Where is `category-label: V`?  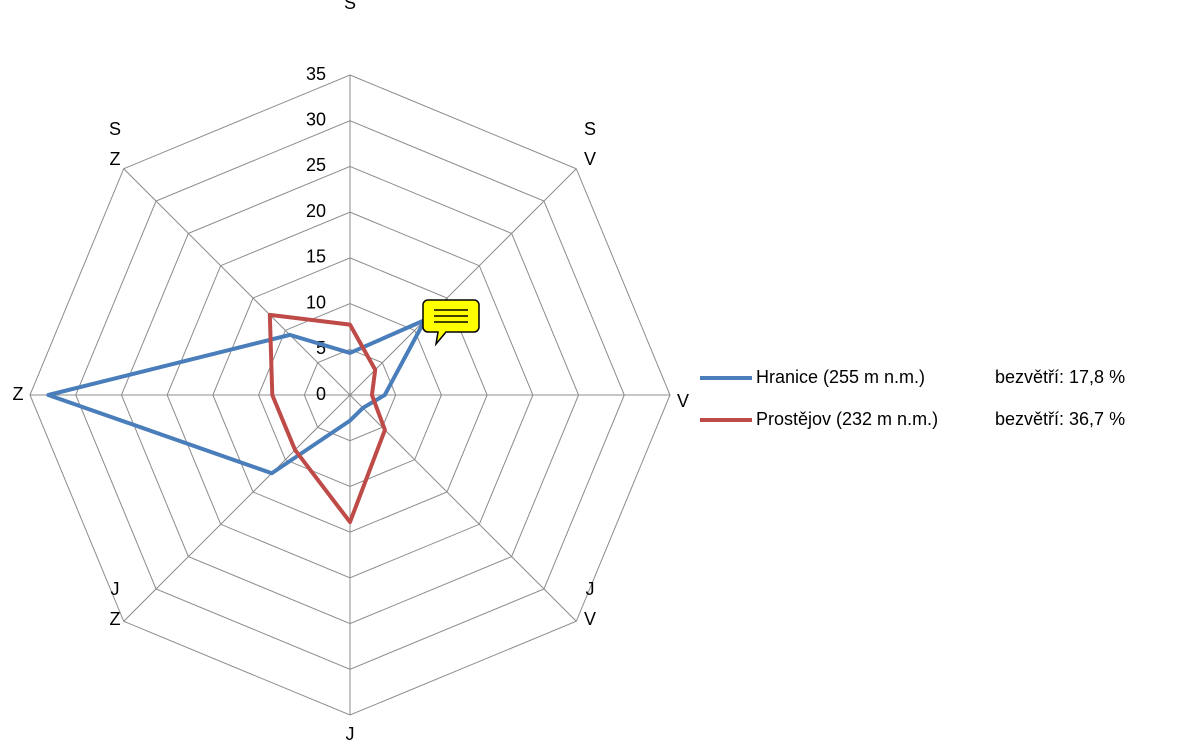 category-label: V is located at coordinates (683, 401).